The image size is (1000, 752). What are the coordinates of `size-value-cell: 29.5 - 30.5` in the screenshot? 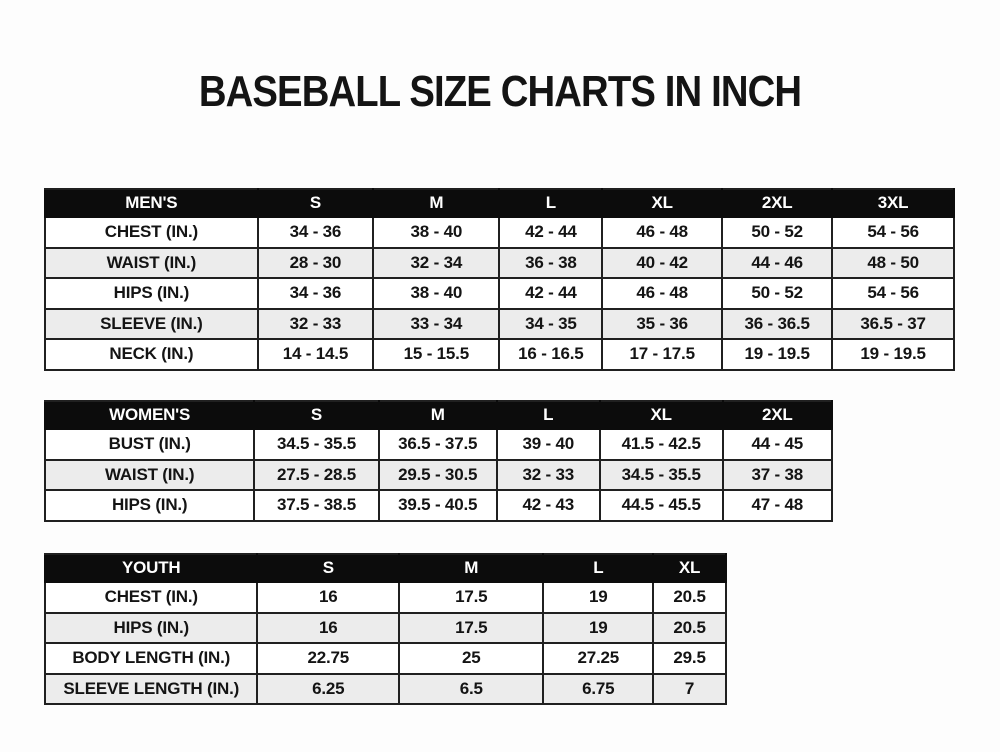 It's located at (437, 474).